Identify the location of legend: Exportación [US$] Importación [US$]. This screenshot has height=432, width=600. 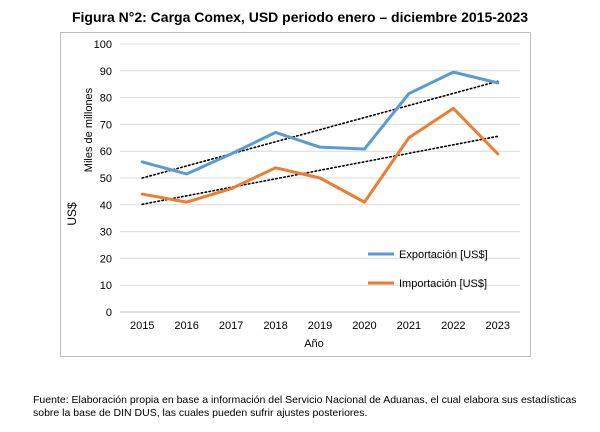
(428, 269).